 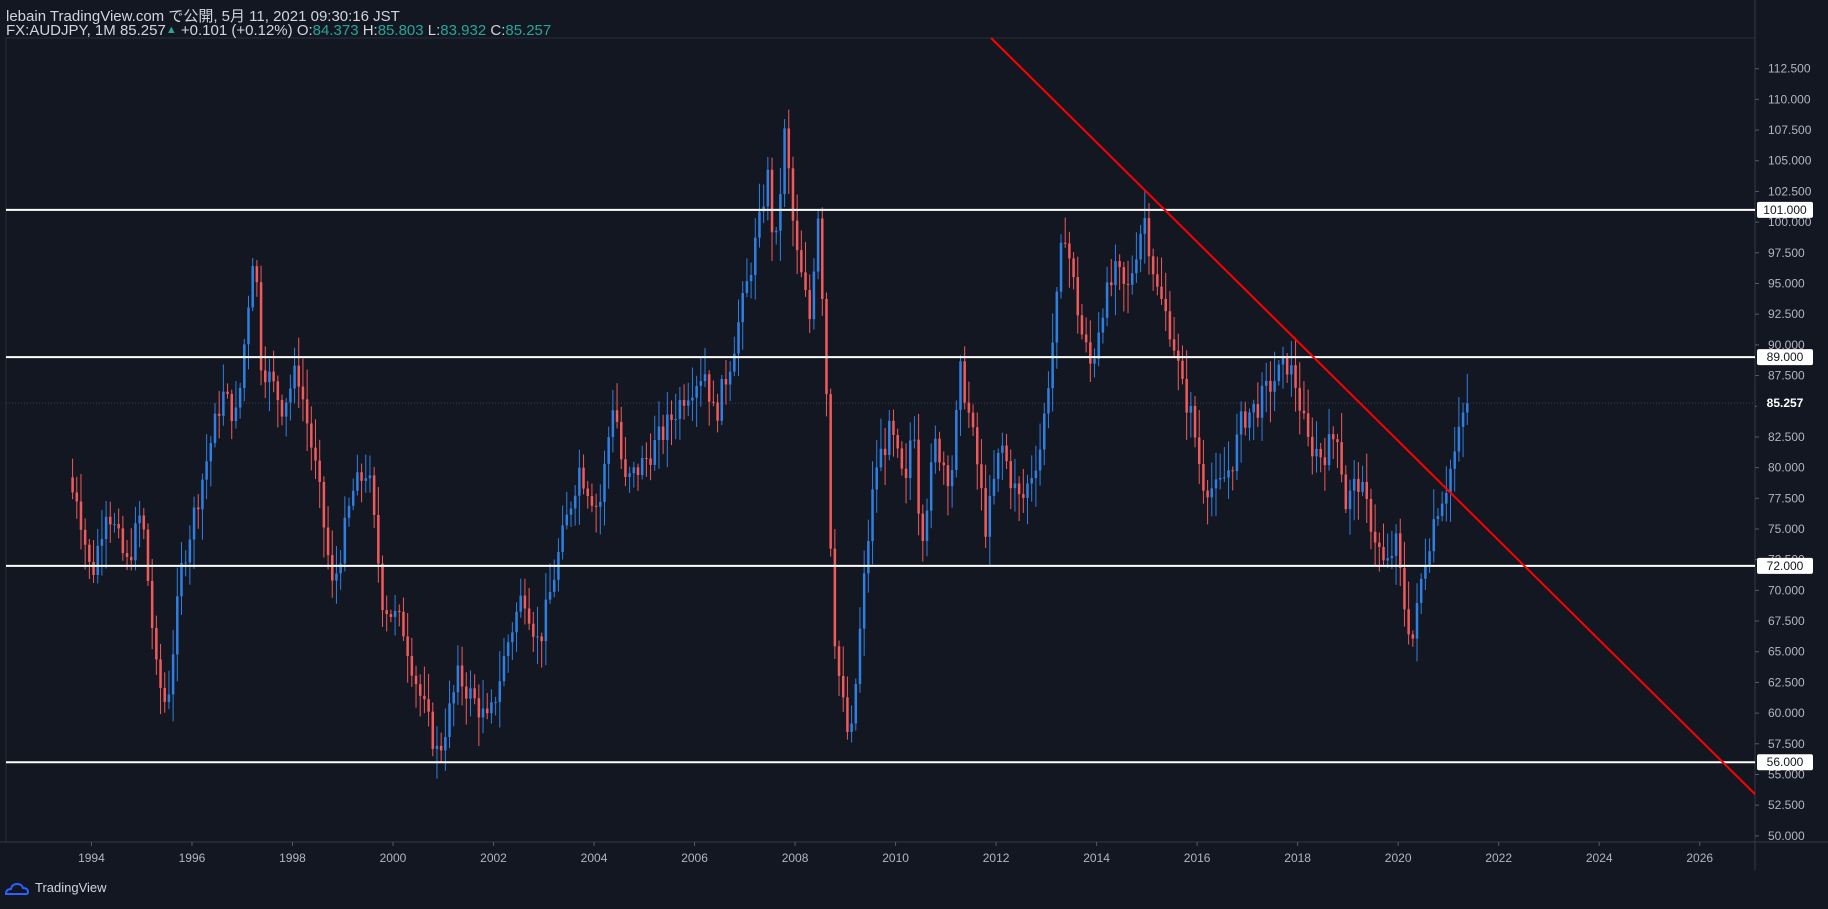 What do you see at coordinates (61, 30) in the screenshot?
I see `symbol-label: FX:AUDJPY, 1M` at bounding box center [61, 30].